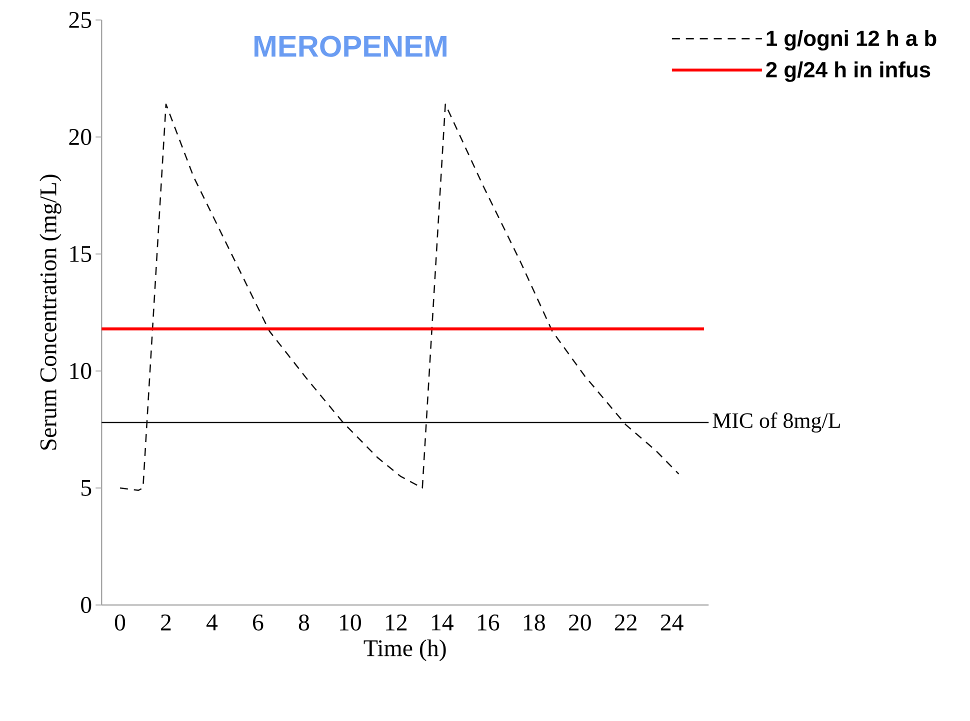 This screenshot has width=970, height=721. Describe the element at coordinates (81, 371) in the screenshot. I see `y-tick-label: 10` at that location.